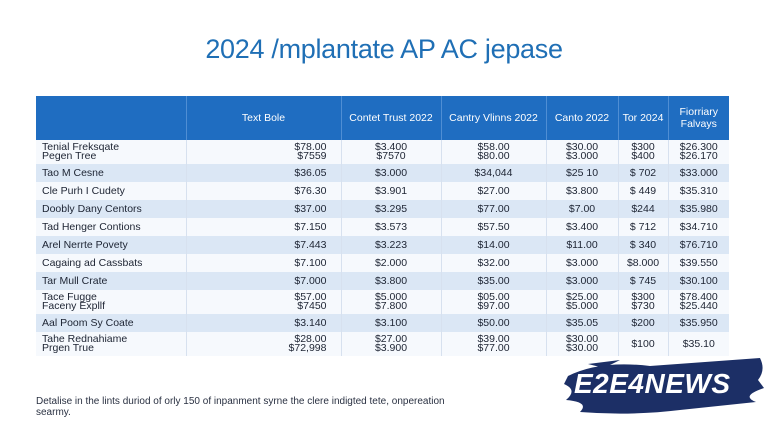 Image resolution: width=768 pixels, height=432 pixels. Describe the element at coordinates (643, 281) in the screenshot. I see `table-cell: $ 745` at that location.